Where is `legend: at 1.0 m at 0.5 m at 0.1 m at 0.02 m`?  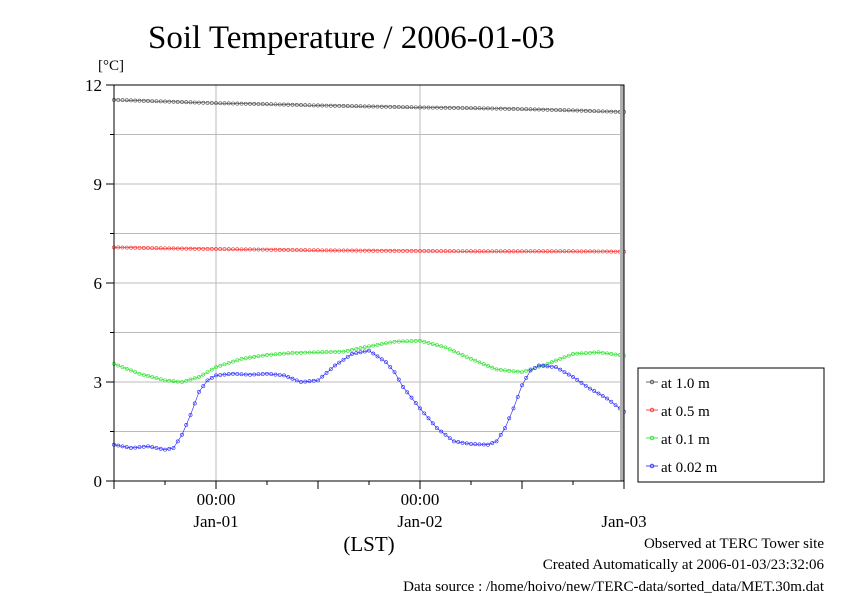
legend: at 1.0 m at 0.5 m at 0.1 m at 0.02 m is located at coordinates (731, 425).